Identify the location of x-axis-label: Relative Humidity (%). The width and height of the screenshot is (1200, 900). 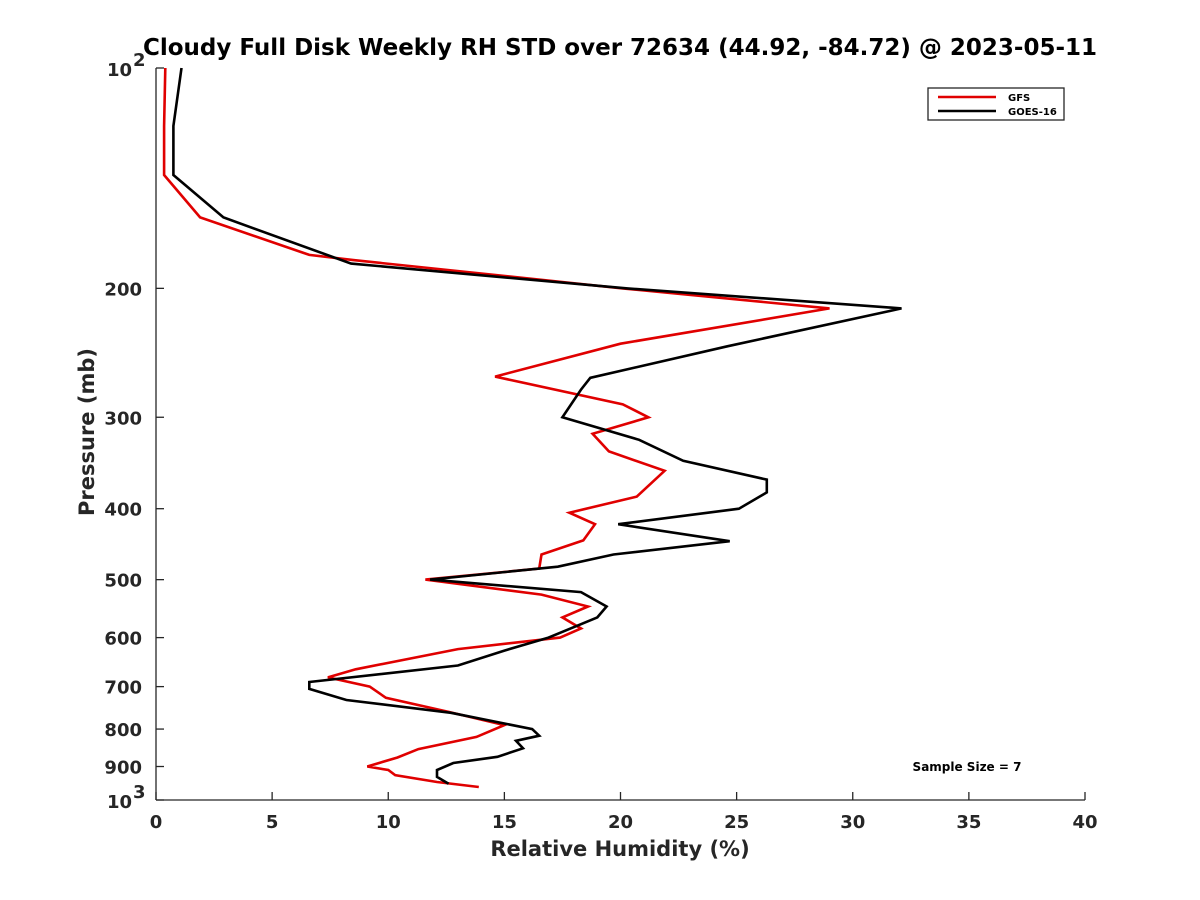
(619, 849).